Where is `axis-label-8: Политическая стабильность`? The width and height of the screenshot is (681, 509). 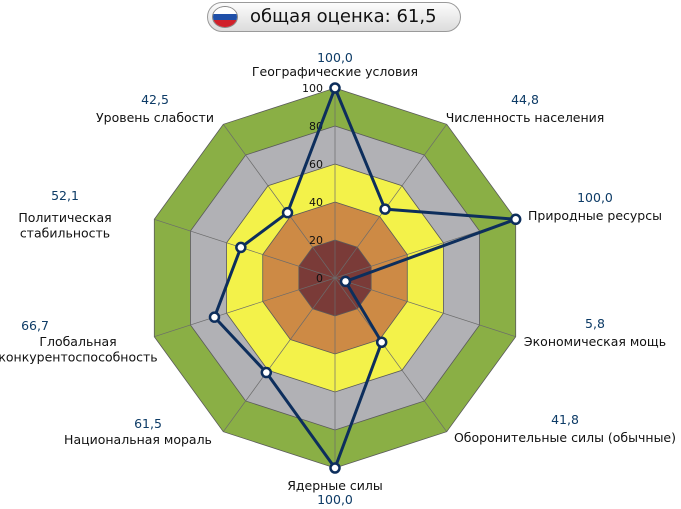
axis-label-8: Политическая стабильность is located at coordinates (64, 225).